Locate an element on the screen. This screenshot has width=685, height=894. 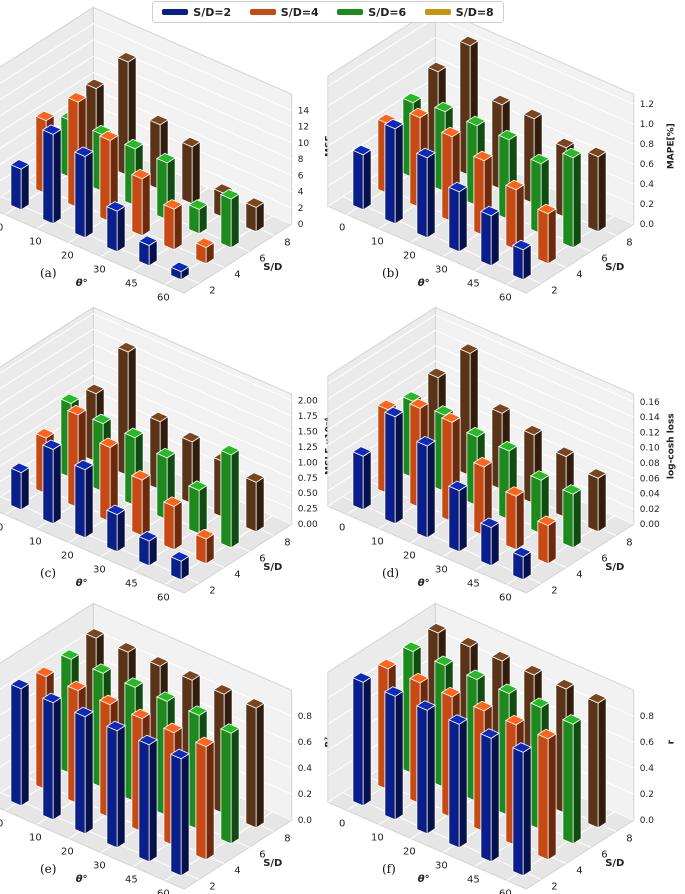
z-tick-label: 12 is located at coordinates (303, 128).